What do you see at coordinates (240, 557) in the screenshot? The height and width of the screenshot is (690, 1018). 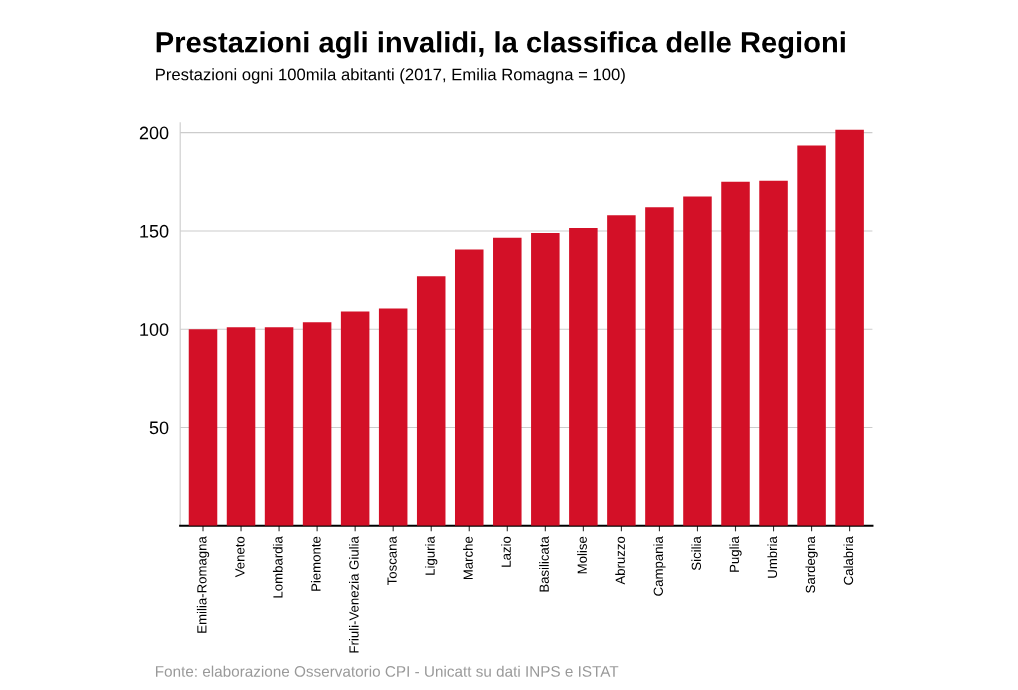 I see `x-tick-label: Veneto` at bounding box center [240, 557].